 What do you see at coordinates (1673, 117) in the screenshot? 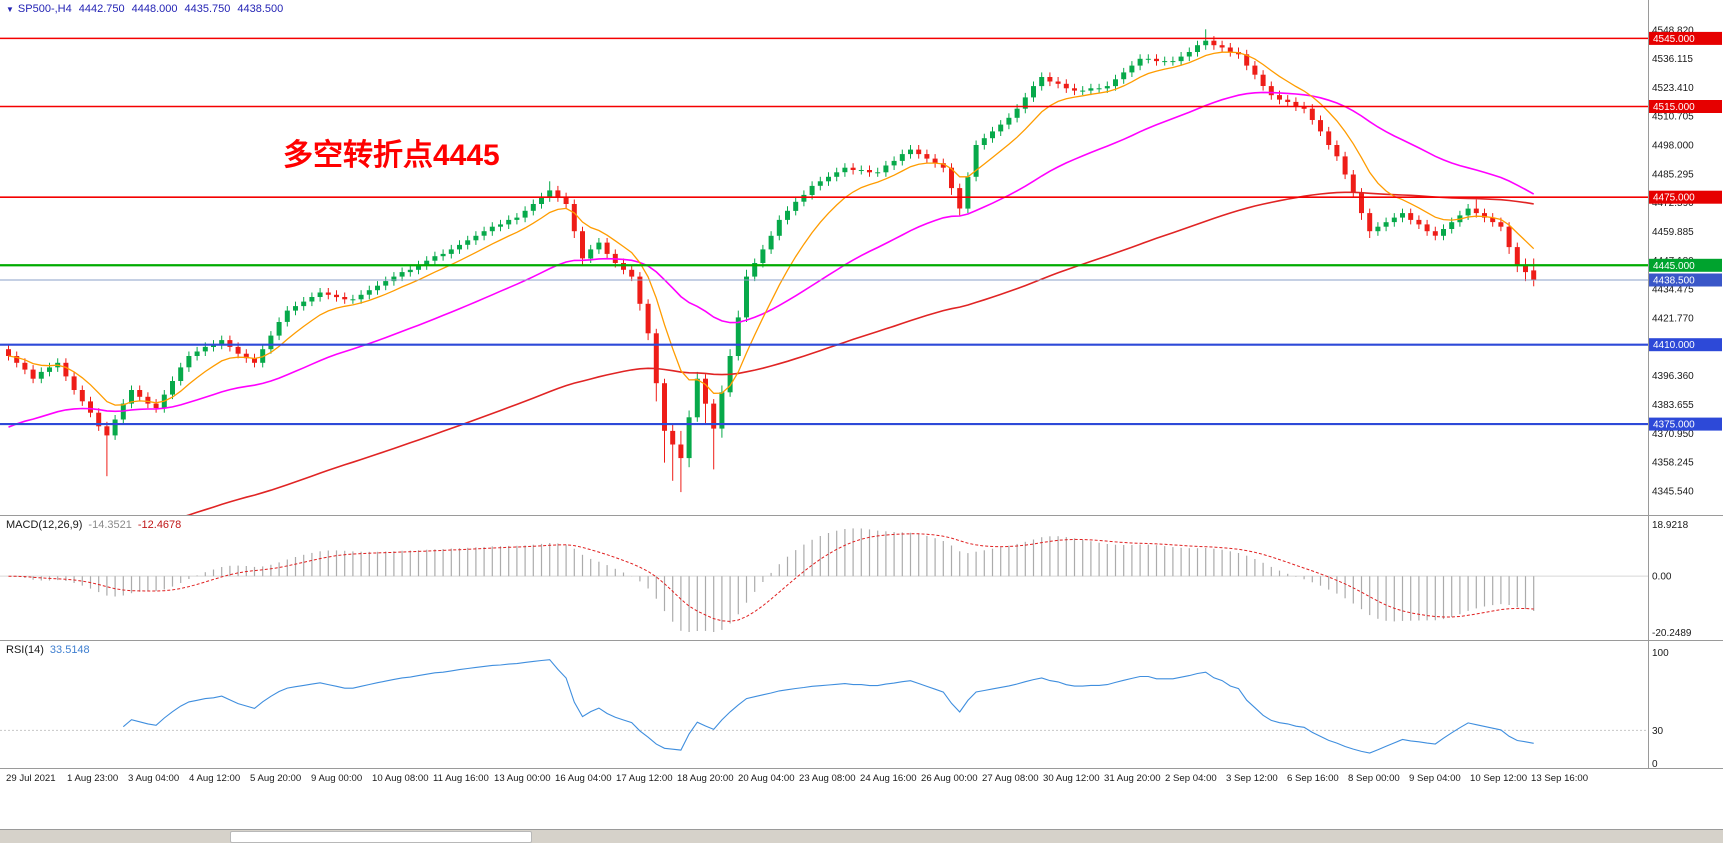
I see `svg-text: 4510.705` at bounding box center [1673, 117].